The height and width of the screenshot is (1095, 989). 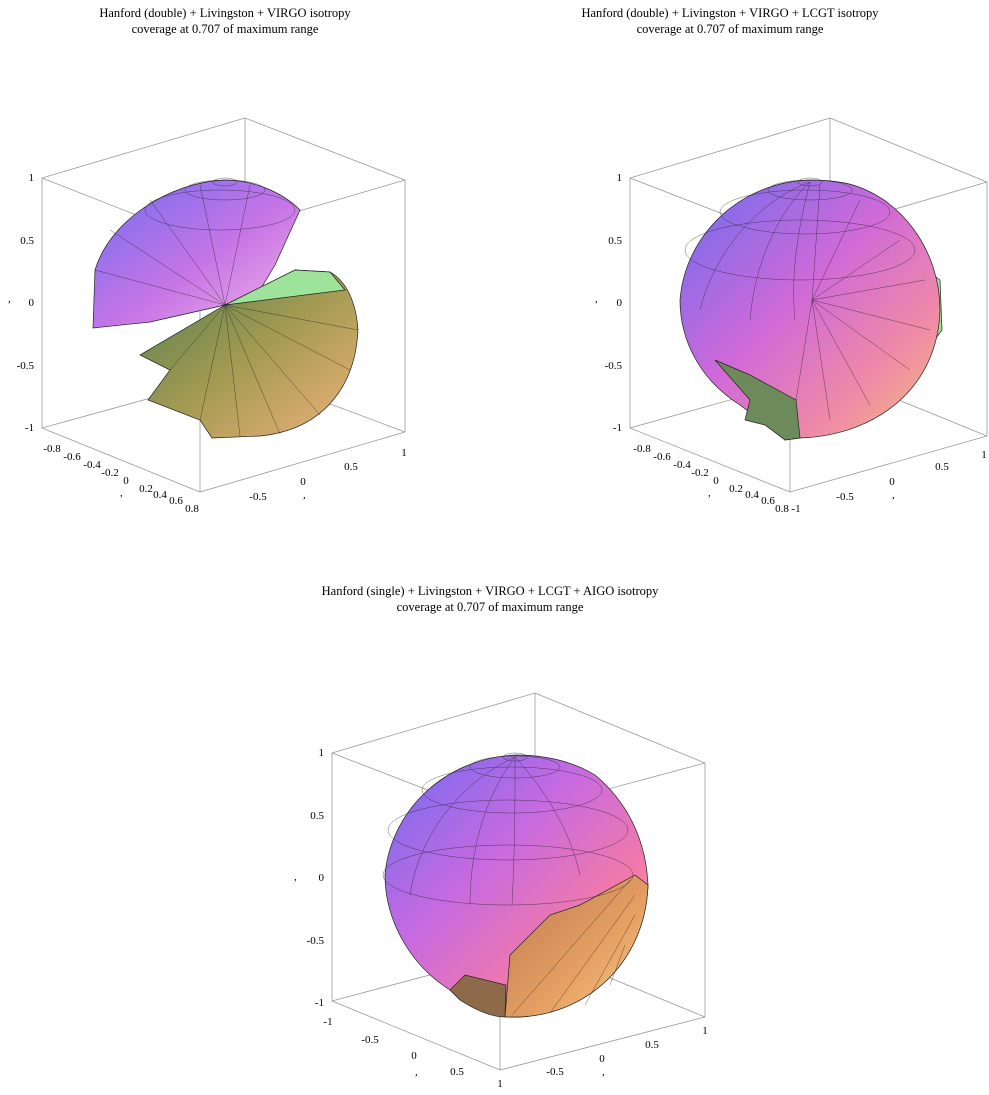 I want to click on chart-1-z-tick-2: 0.5, so click(x=27, y=241).